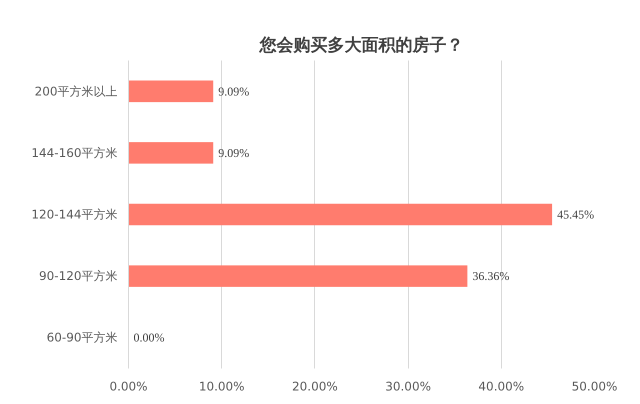 The image size is (640, 404). Describe the element at coordinates (82, 337) in the screenshot. I see `y-tick-label: 60-90平方米` at that location.